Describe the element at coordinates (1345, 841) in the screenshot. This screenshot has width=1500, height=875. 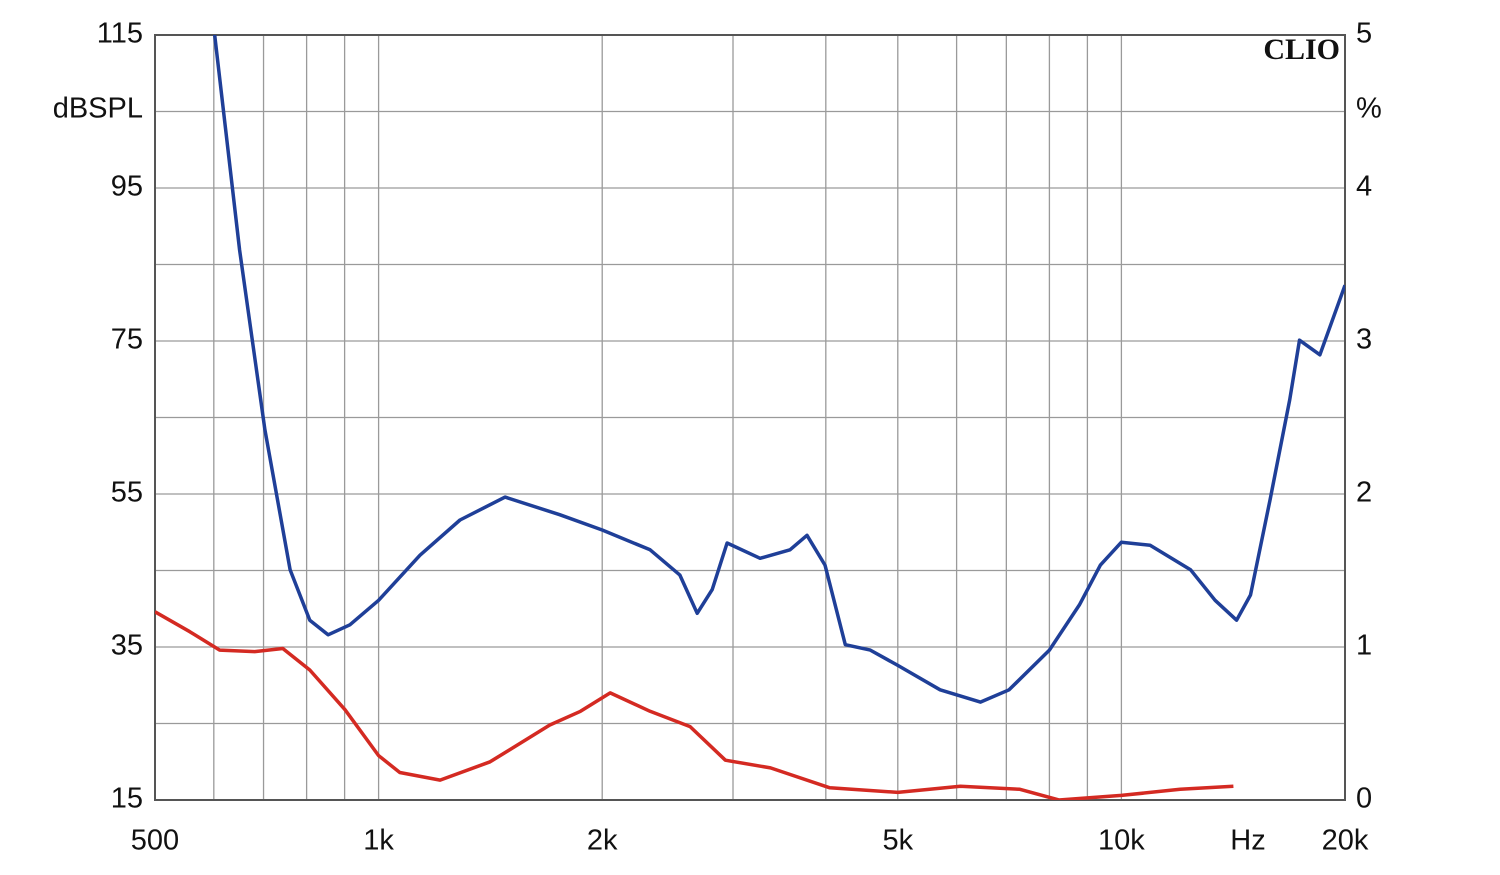
I see `x-tick-label: 20k` at that location.